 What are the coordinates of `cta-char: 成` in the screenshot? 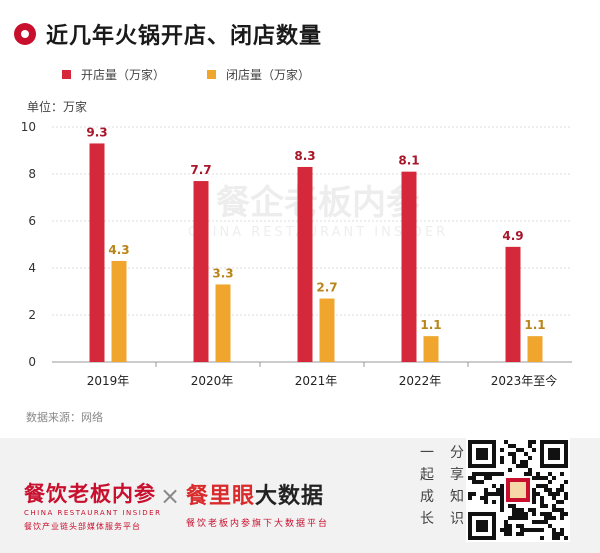 It's located at (427, 497).